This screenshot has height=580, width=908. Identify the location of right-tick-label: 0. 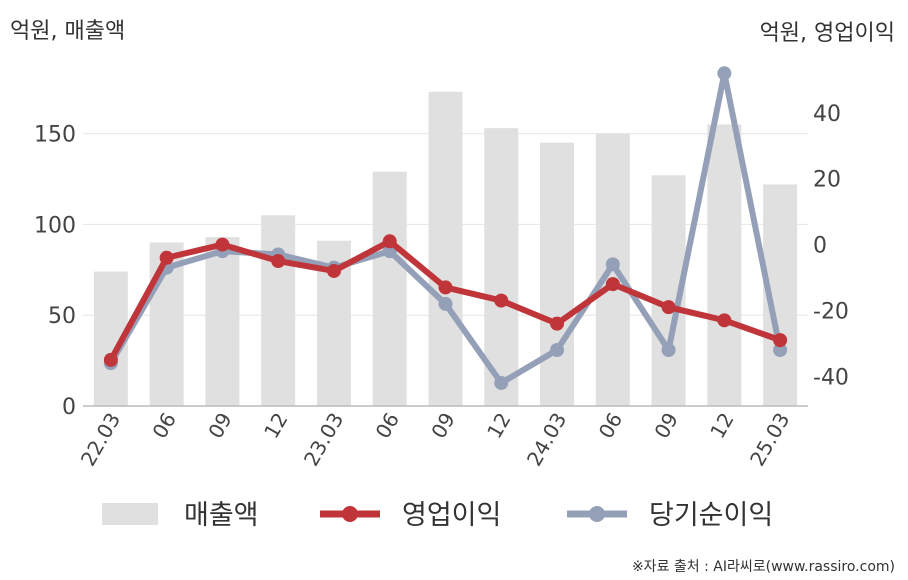
(820, 246).